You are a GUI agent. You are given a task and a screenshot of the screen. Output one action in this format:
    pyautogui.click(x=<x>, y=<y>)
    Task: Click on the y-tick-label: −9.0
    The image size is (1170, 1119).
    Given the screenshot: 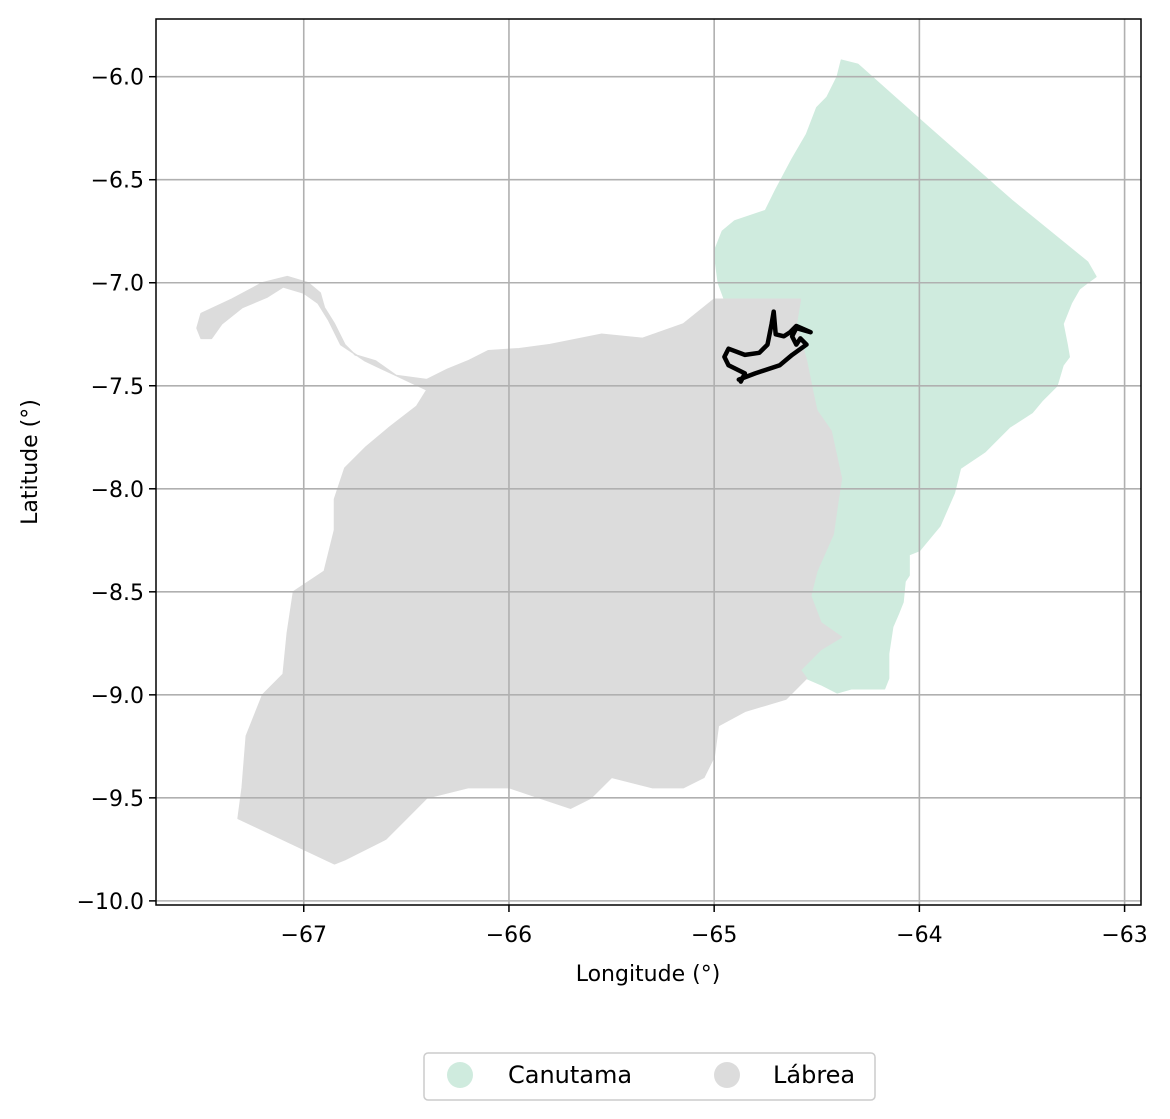 What is the action you would take?
    pyautogui.click(x=117, y=696)
    